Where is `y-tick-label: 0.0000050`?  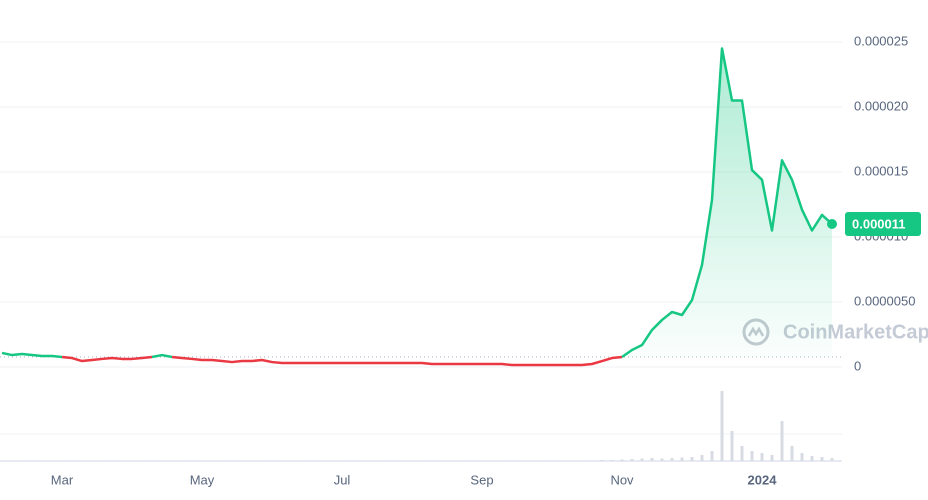 y-tick-label: 0.0000050 is located at coordinates (884, 300).